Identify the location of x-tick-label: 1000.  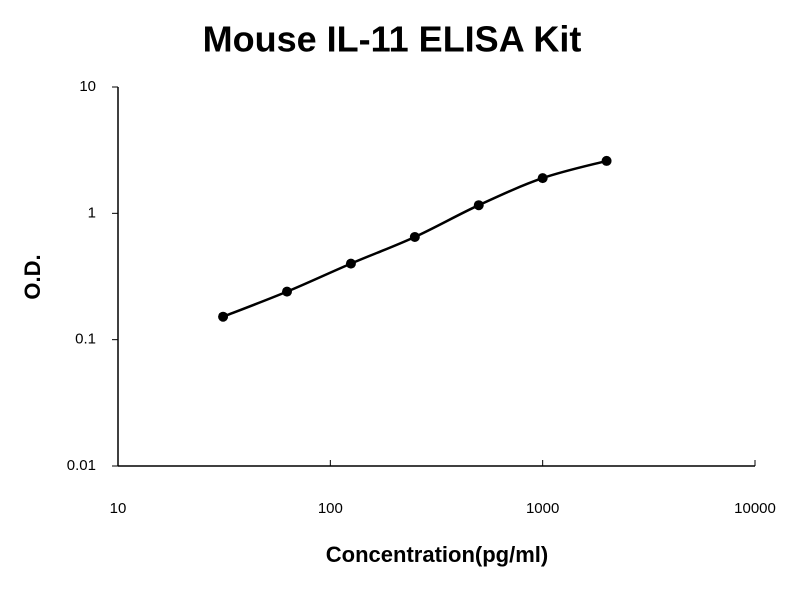
(542, 508).